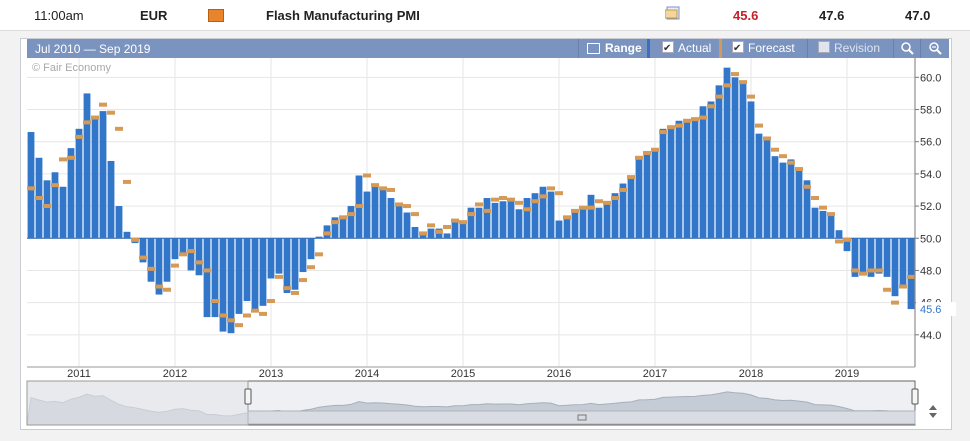 This screenshot has height=441, width=970. I want to click on y-tick-label: 58.0, so click(930, 111).